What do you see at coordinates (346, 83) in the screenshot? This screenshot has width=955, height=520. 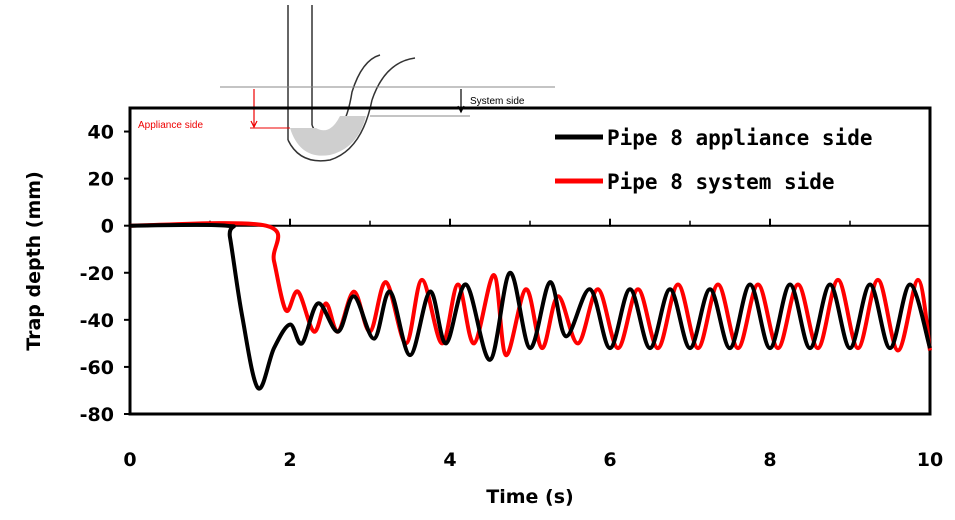 I see `trap-diagram-inset: Appliance side System side` at bounding box center [346, 83].